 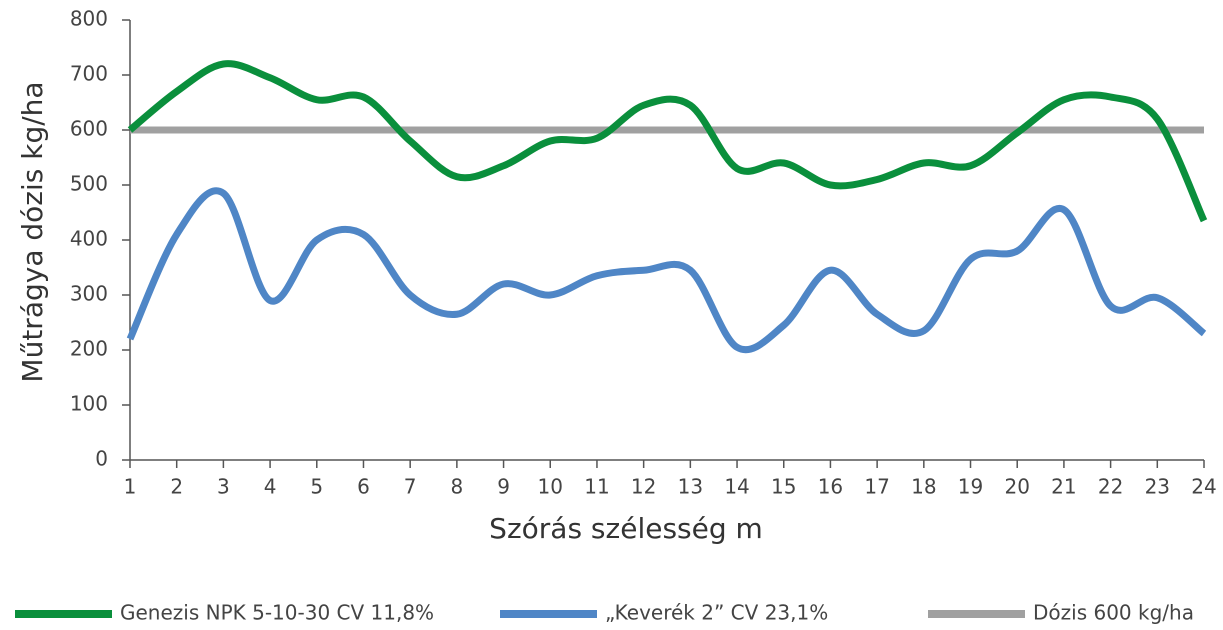 I want to click on y-tick-label: 100, so click(x=89, y=404).